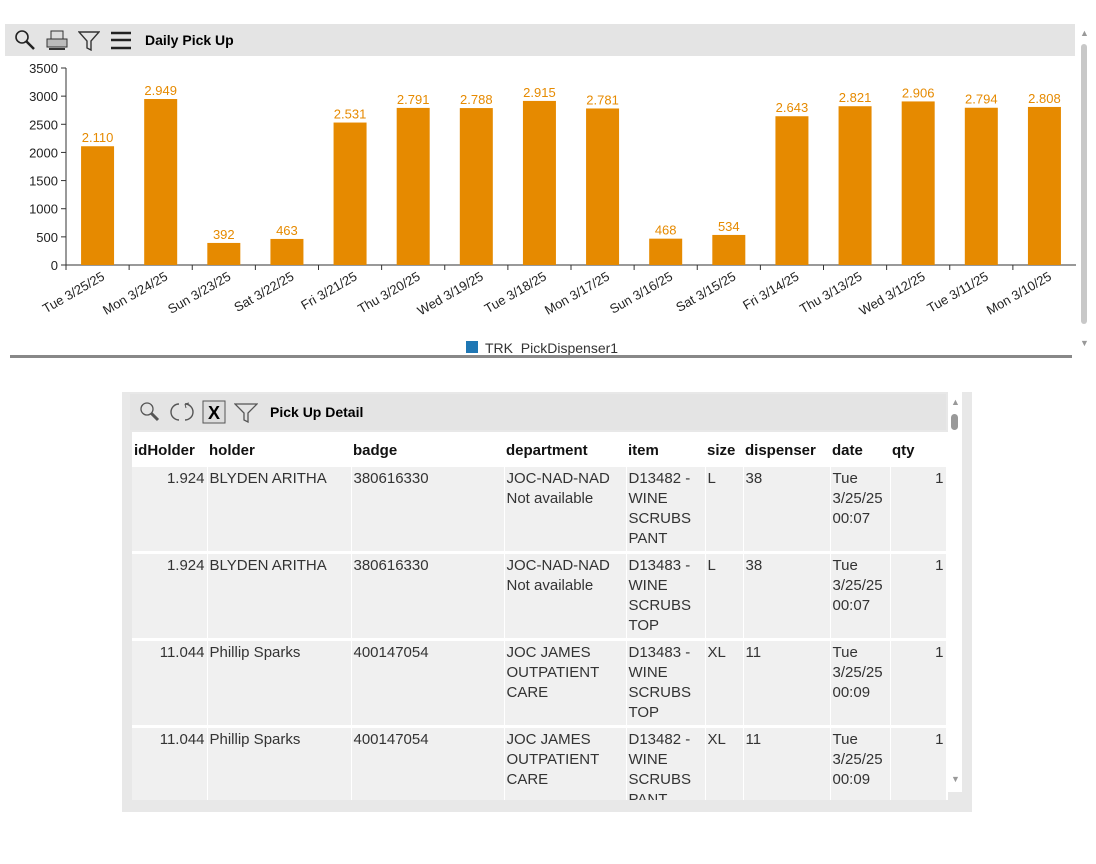  Describe the element at coordinates (918, 92) in the screenshot. I see `data-label: 2.906` at that location.